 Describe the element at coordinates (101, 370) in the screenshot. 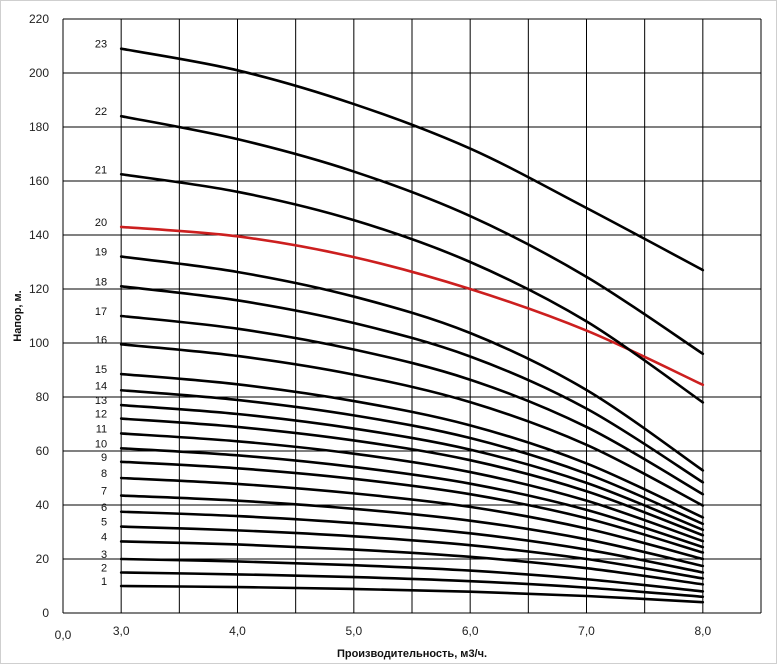

I see `series-label-15: 15` at that location.